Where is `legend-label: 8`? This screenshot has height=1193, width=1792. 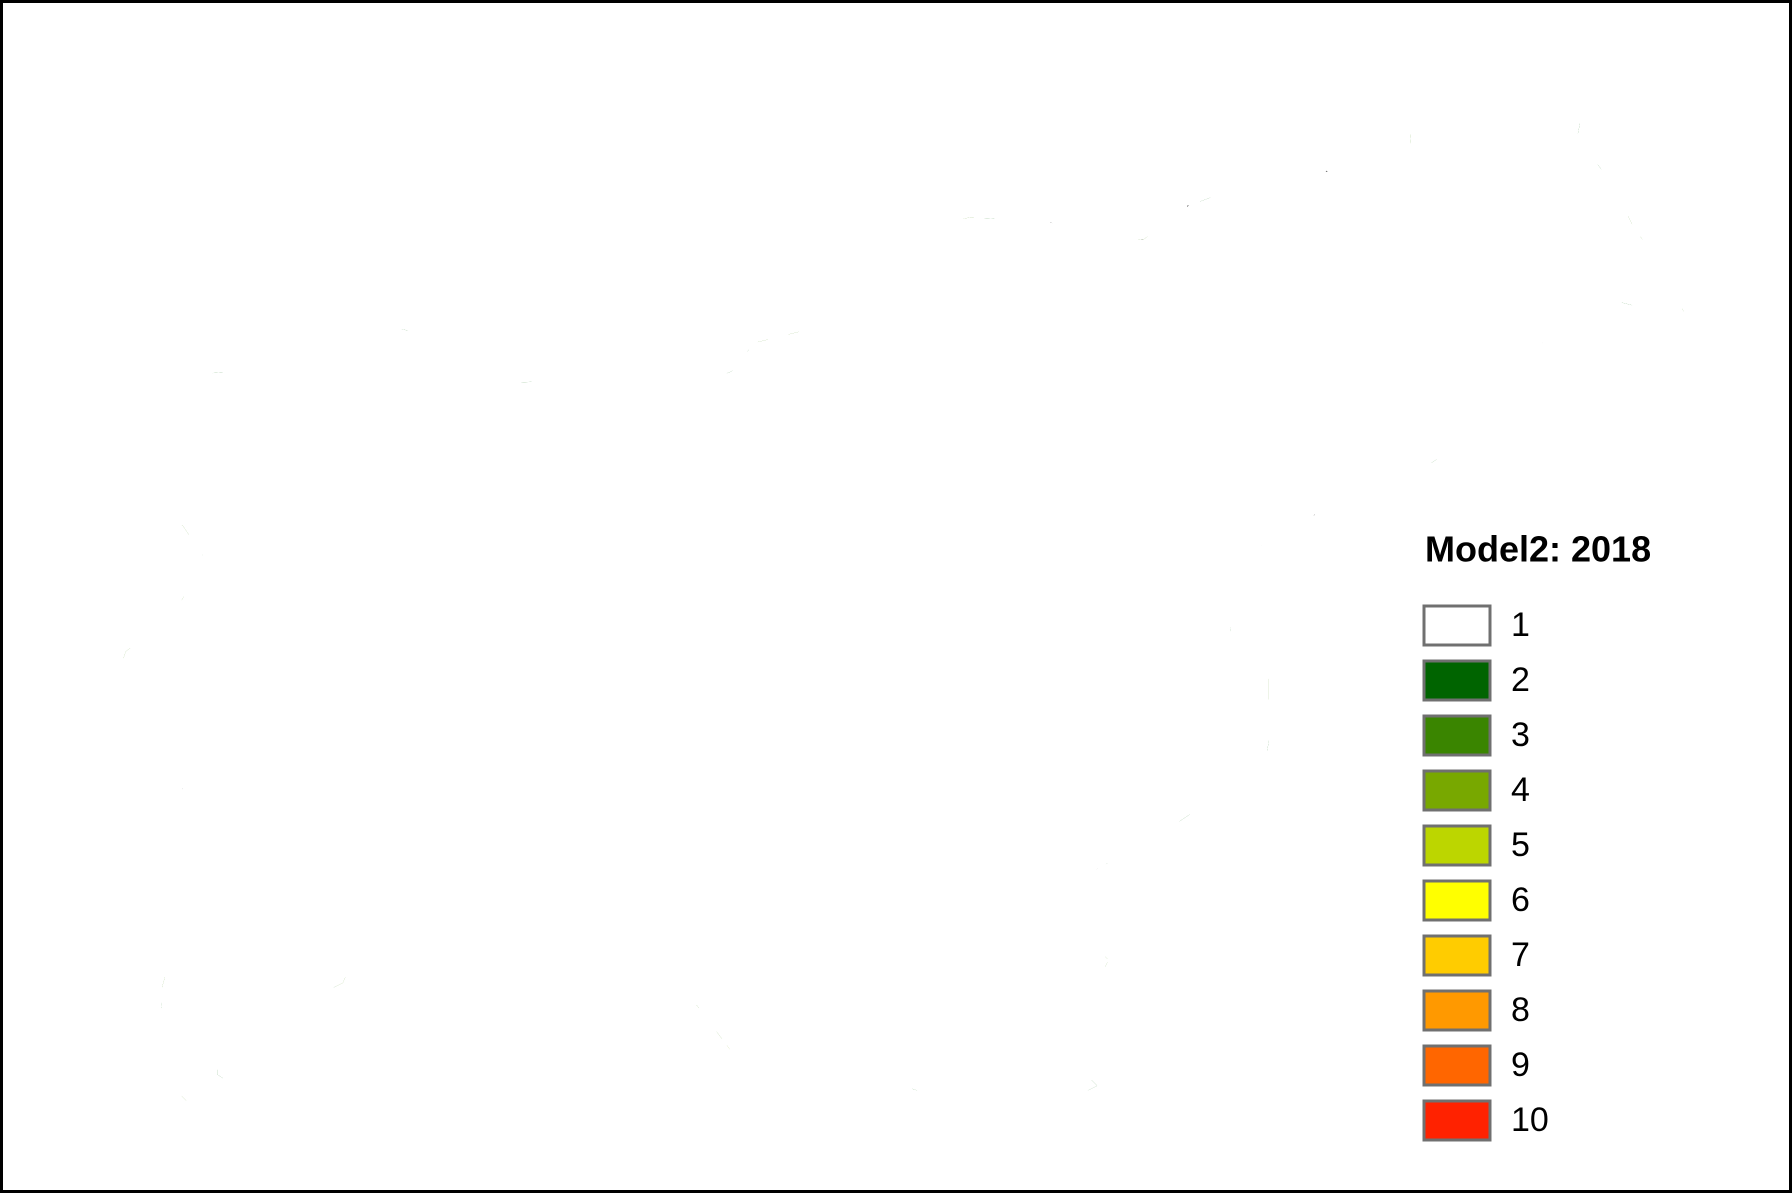
legend-label: 8 is located at coordinates (1520, 1010).